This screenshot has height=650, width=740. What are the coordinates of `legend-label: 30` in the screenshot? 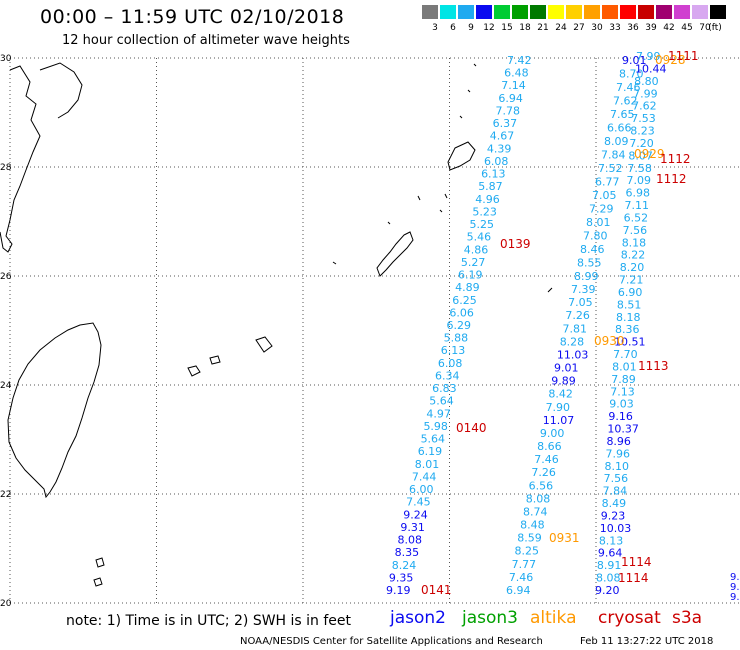 It's located at (597, 28).